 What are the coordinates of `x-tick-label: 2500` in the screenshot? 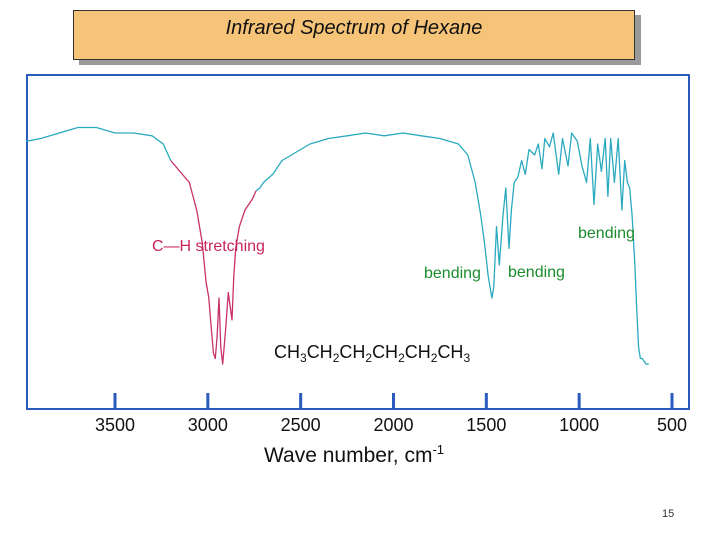 It's located at (301, 425).